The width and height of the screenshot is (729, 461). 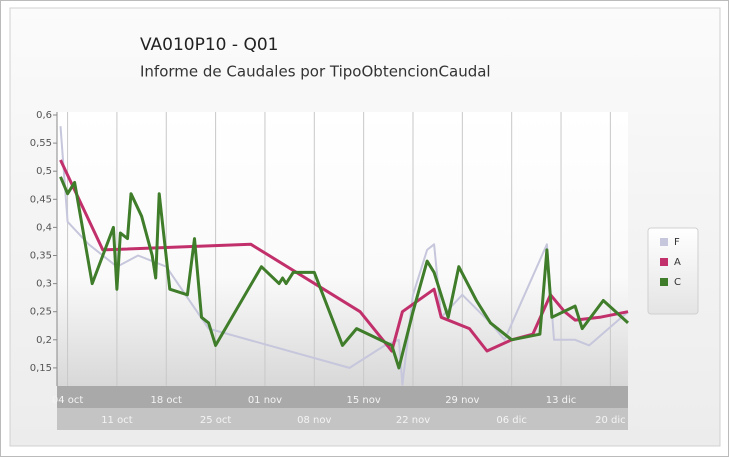 What do you see at coordinates (265, 400) in the screenshot?
I see `x-tick-label: 01 nov` at bounding box center [265, 400].